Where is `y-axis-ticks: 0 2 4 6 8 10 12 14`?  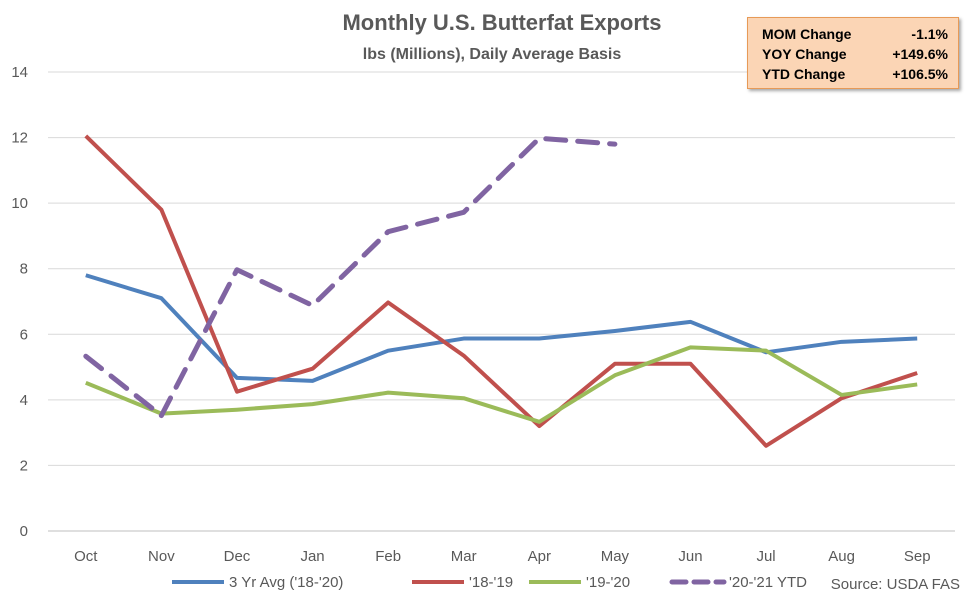 y-axis-ticks: 0 2 4 6 8 10 12 14 is located at coordinates (19, 302).